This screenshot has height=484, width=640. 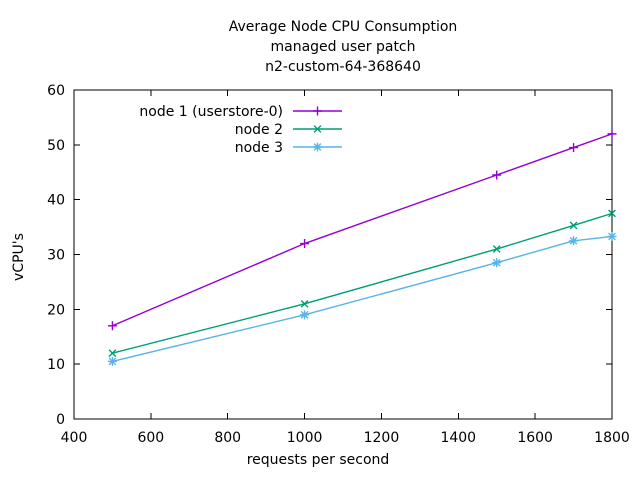 I want to click on y-axis-label: vCPU's, so click(x=19, y=257).